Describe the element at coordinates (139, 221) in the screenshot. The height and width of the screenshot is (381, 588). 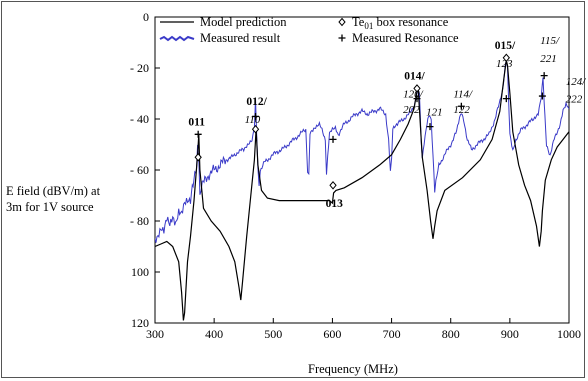
I see `y-tick-label: - 80` at that location.